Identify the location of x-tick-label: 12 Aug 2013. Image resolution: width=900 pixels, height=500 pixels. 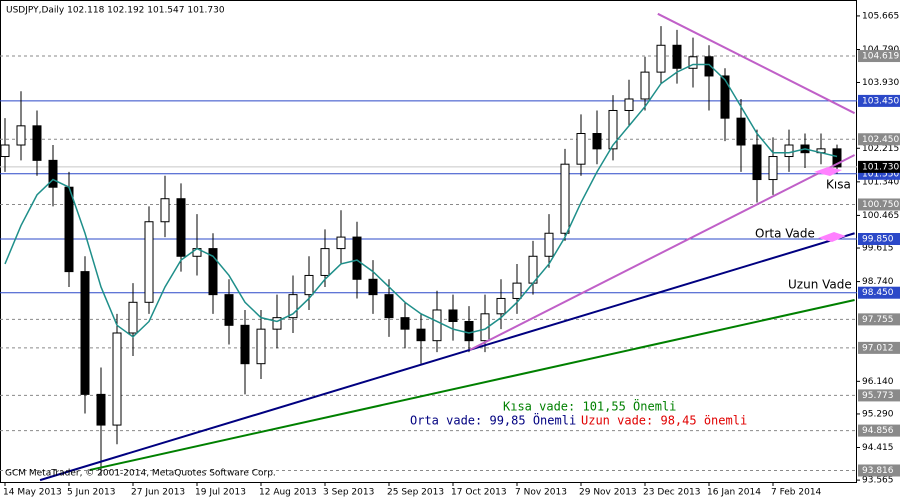
(288, 493).